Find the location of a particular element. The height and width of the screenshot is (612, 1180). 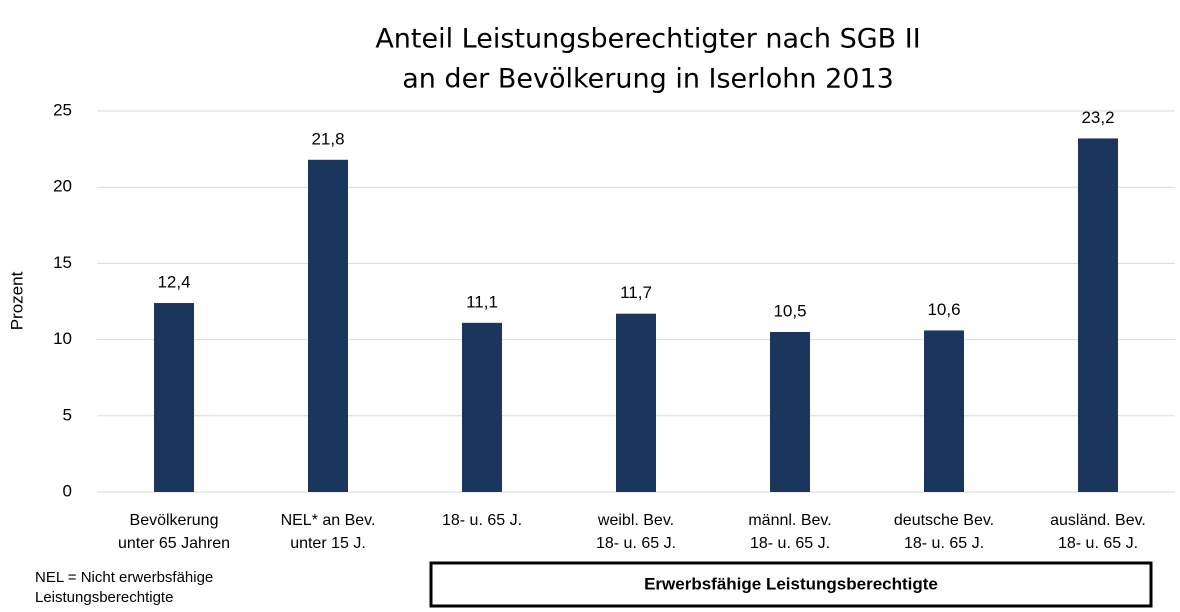

chart-title: an der Bevölkerung in Iserlohn 2013 is located at coordinates (648, 79).